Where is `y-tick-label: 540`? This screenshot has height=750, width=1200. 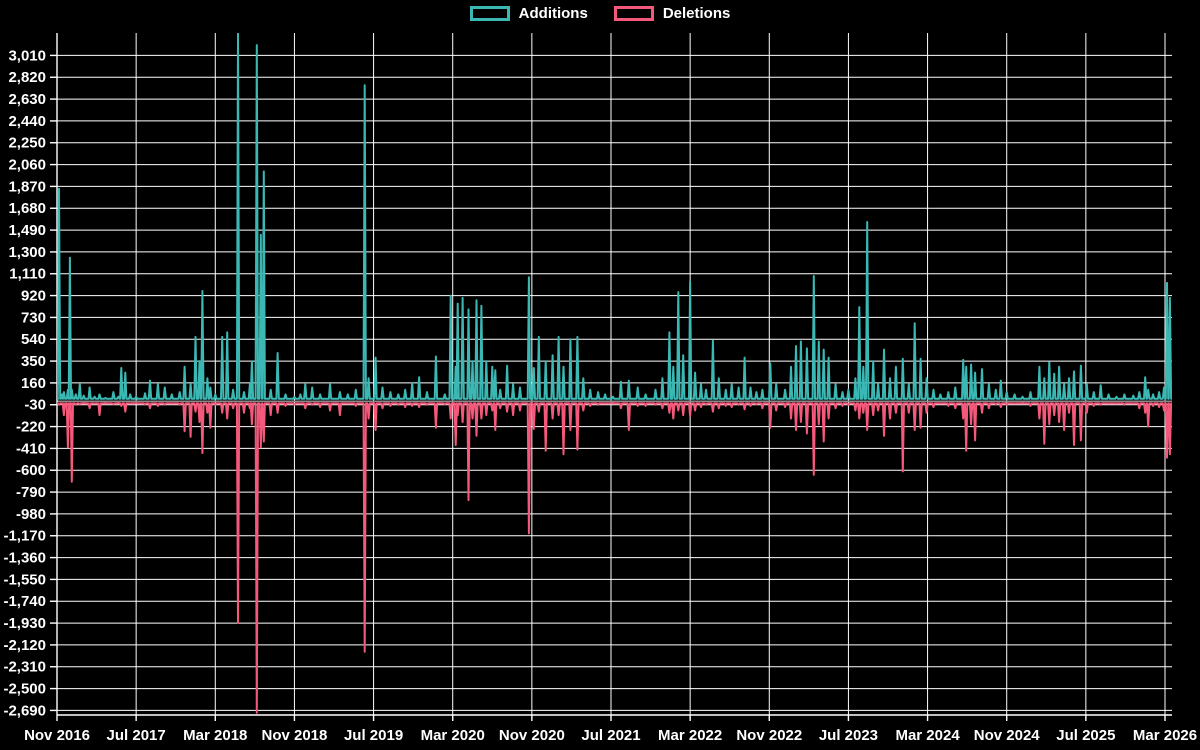 y-tick-label: 540 is located at coordinates (33, 339).